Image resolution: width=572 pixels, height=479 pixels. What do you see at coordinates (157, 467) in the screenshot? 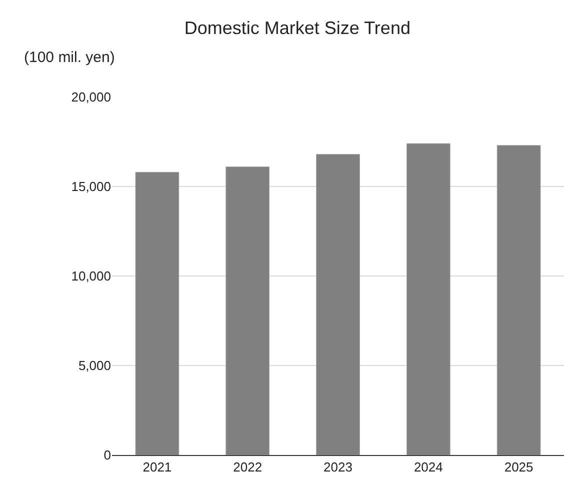
I see `x-tick-label: 2021` at bounding box center [157, 467].